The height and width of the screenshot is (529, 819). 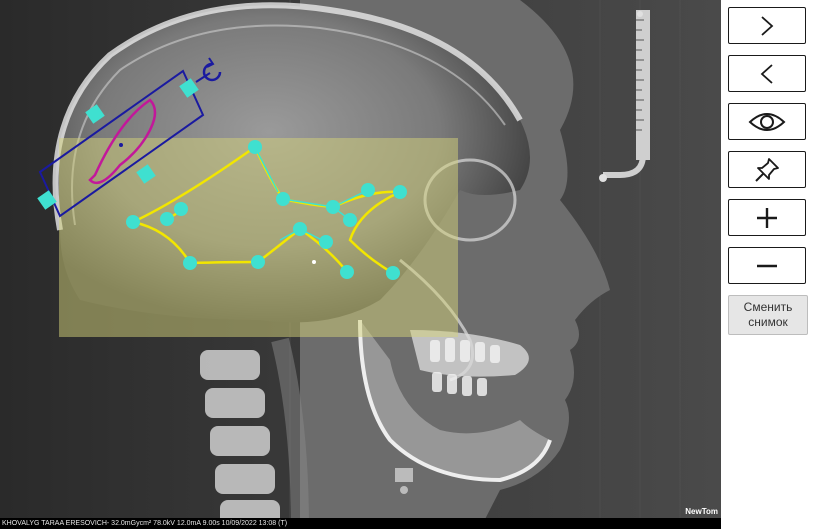 I want to click on zoom-in-button, so click(x=767, y=217).